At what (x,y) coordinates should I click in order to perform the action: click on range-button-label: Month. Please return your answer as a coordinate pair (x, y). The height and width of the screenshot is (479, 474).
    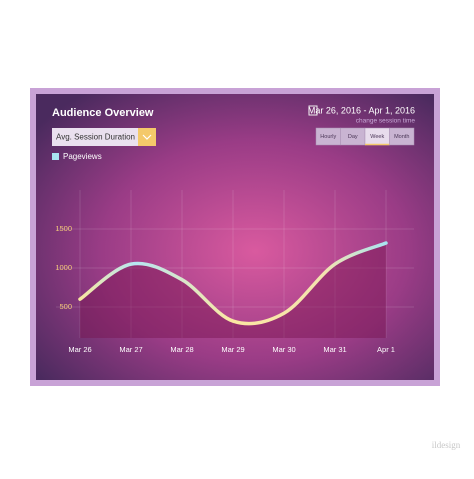
    Looking at the image, I should click on (401, 137).